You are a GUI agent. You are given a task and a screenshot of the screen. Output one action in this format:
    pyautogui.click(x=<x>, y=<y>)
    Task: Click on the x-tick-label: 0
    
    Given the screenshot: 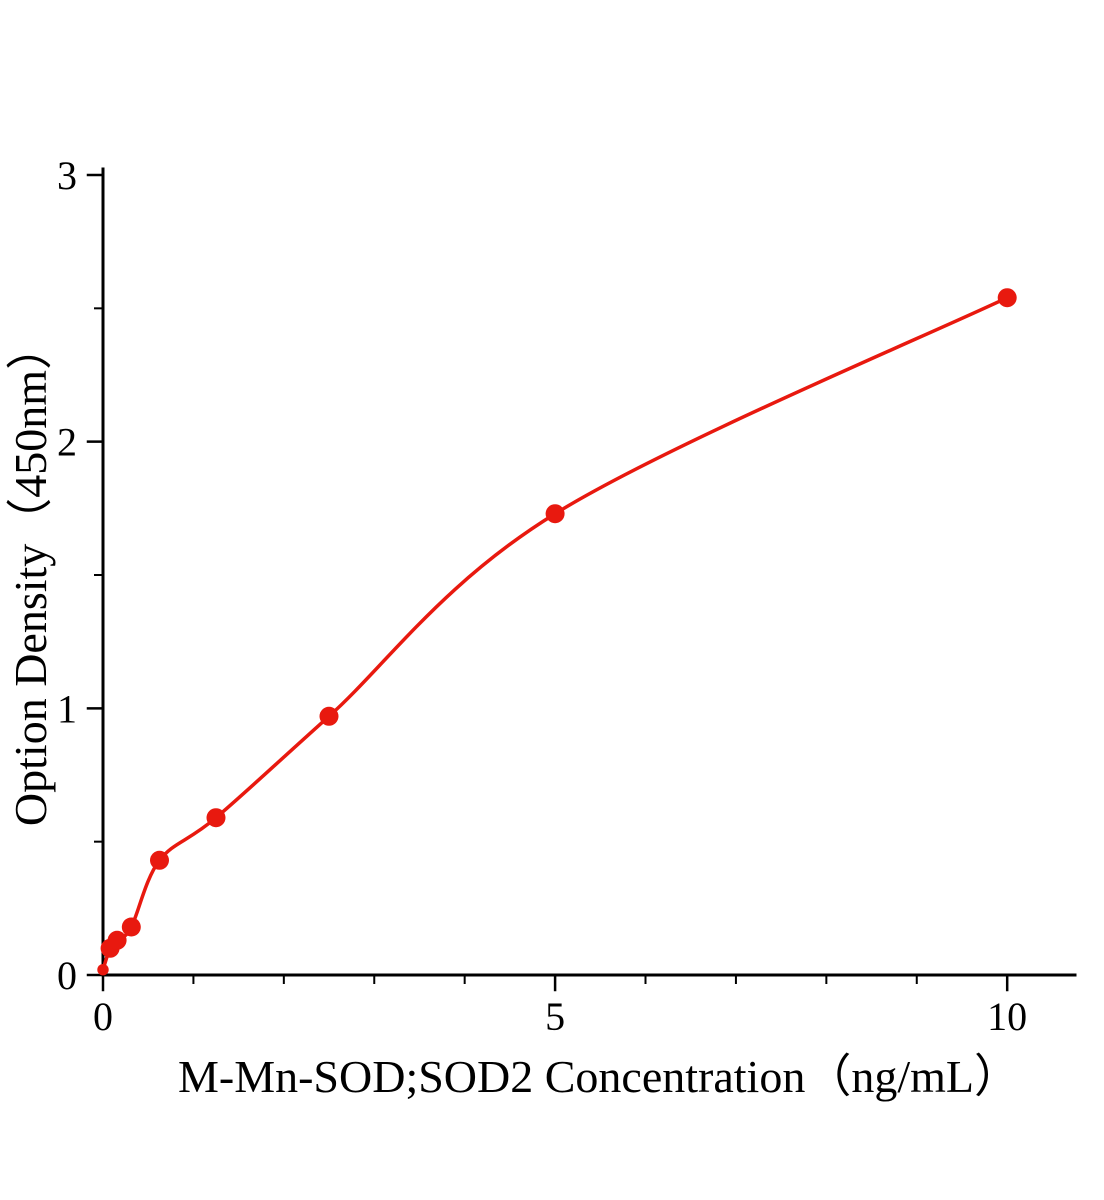 What is the action you would take?
    pyautogui.click(x=103, y=1016)
    